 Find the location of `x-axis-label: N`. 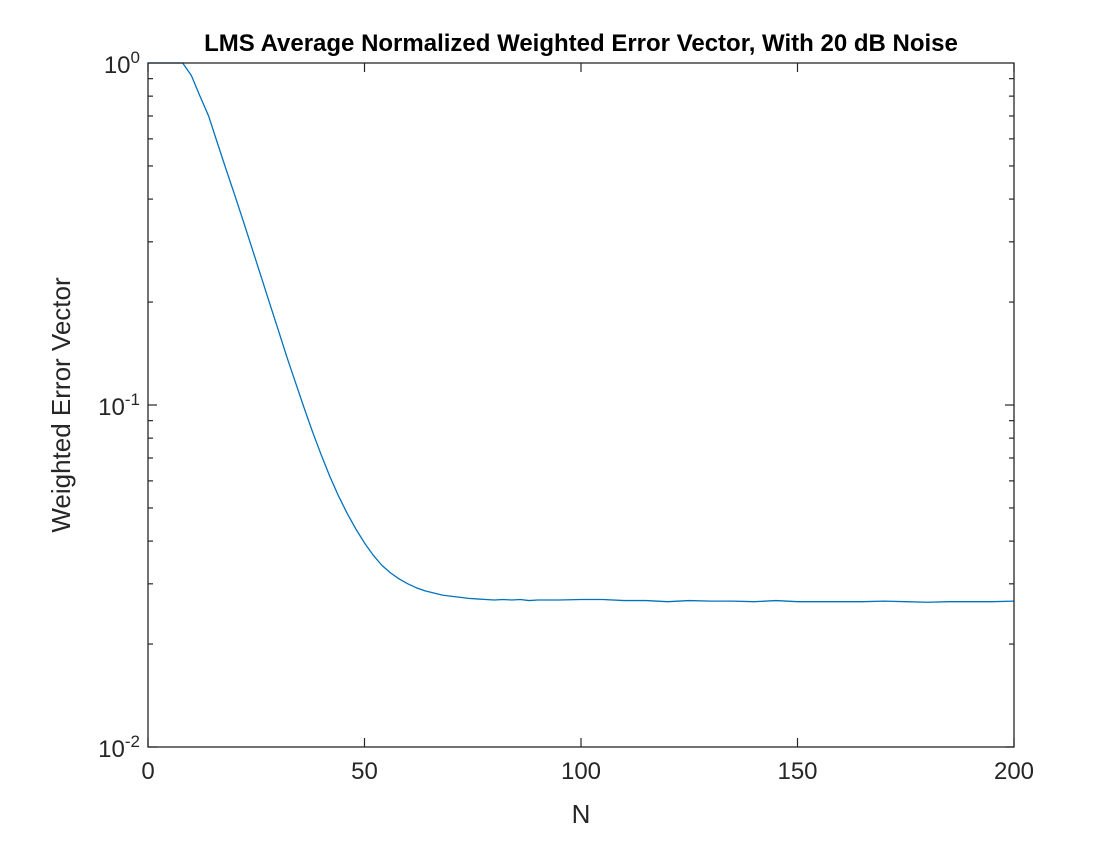

x-axis-label: N is located at coordinates (581, 814).